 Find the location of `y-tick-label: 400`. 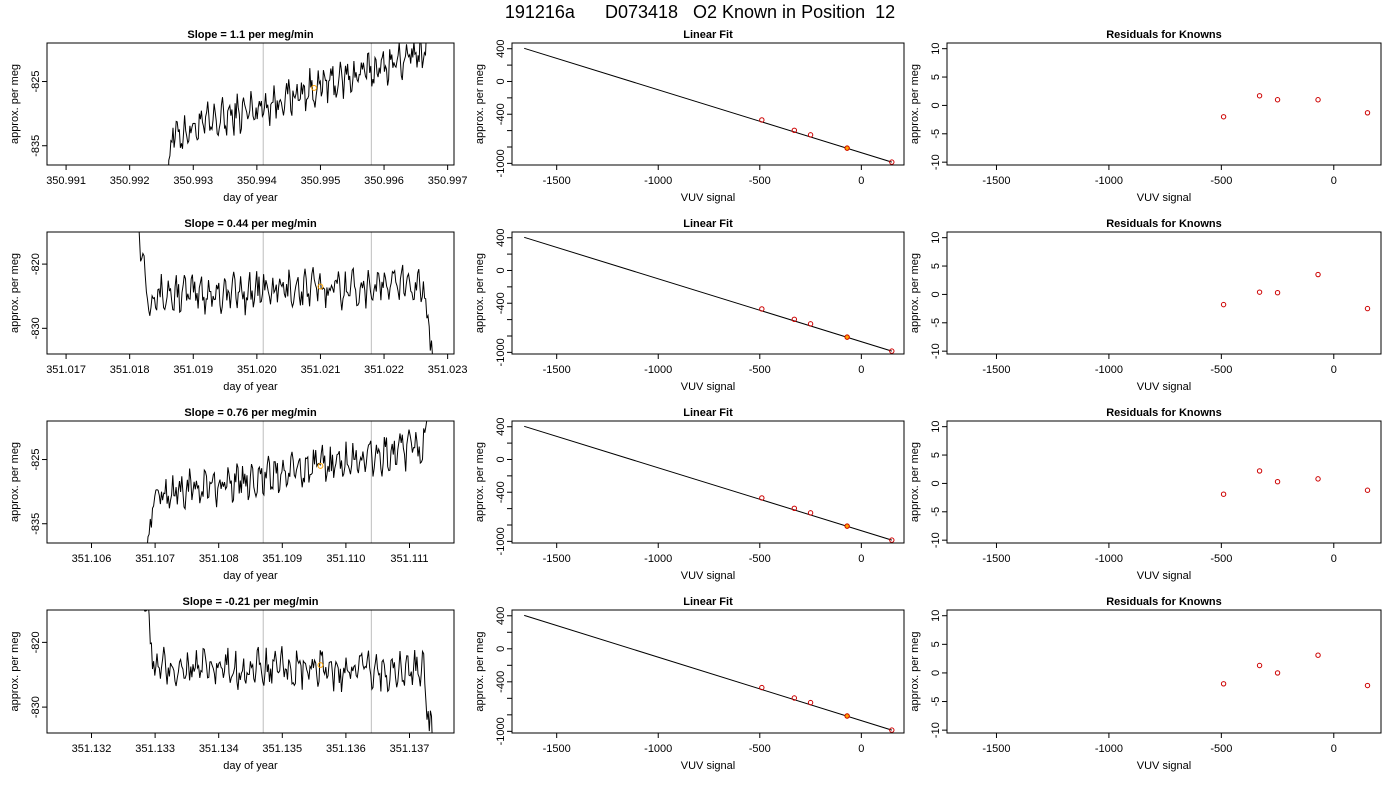

y-tick-label: 400 is located at coordinates (501, 238).